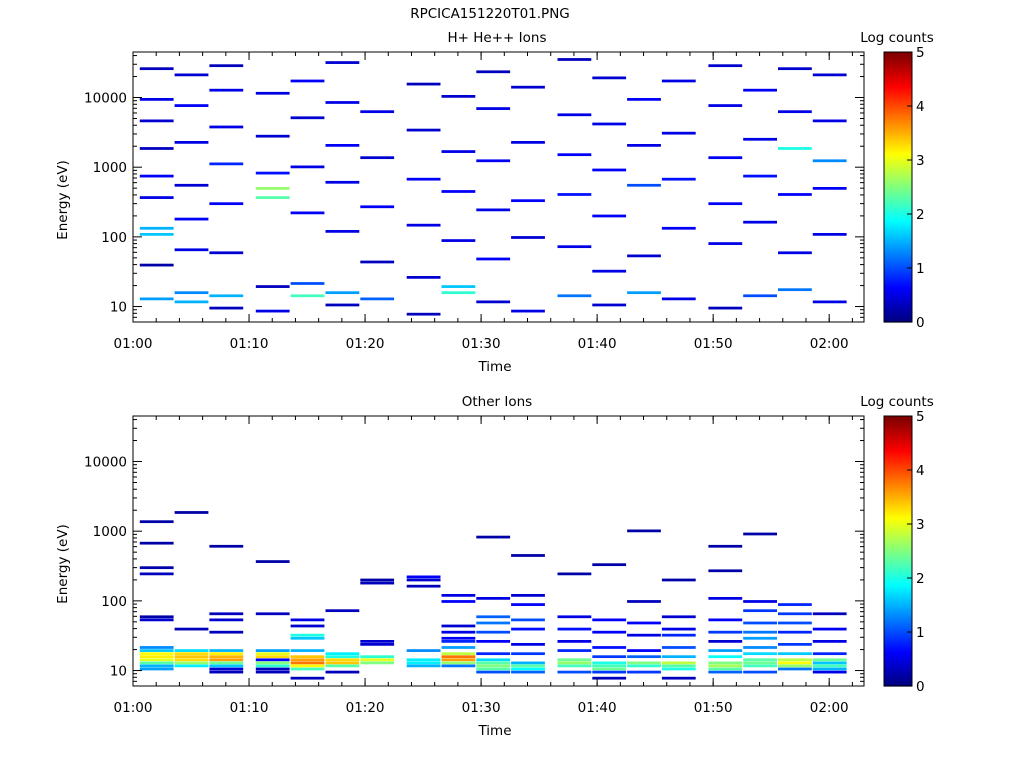 The width and height of the screenshot is (1024, 768). What do you see at coordinates (713, 344) in the screenshot?
I see `x-tick-label: 01:50` at bounding box center [713, 344].